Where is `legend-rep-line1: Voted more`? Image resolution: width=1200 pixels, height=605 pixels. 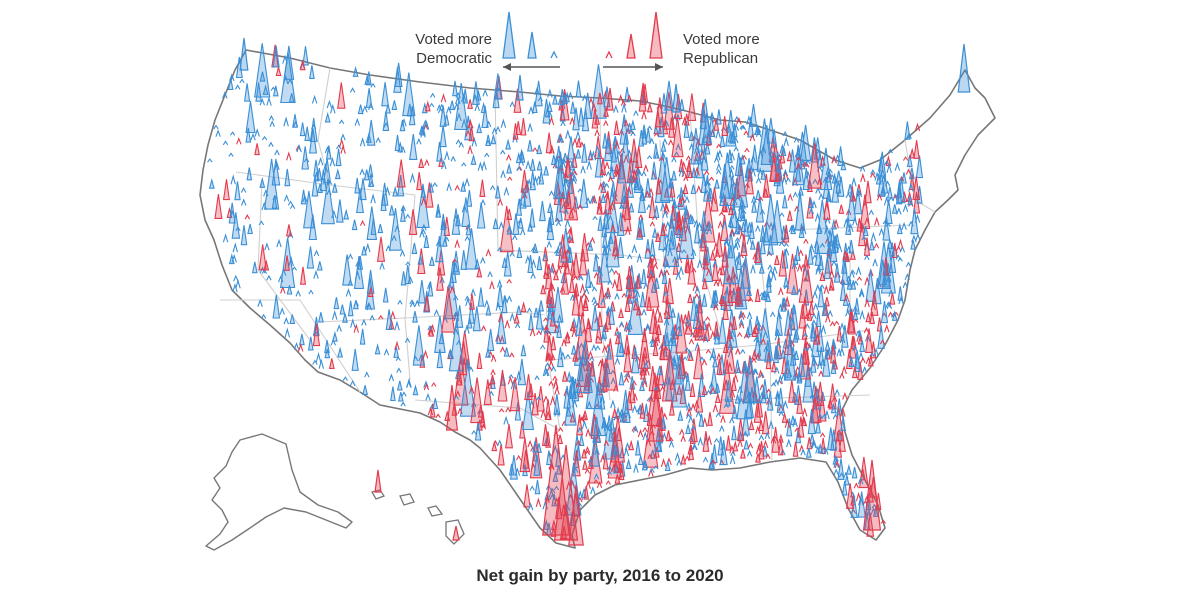 legend-rep-line1: Voted more is located at coordinates (721, 39).